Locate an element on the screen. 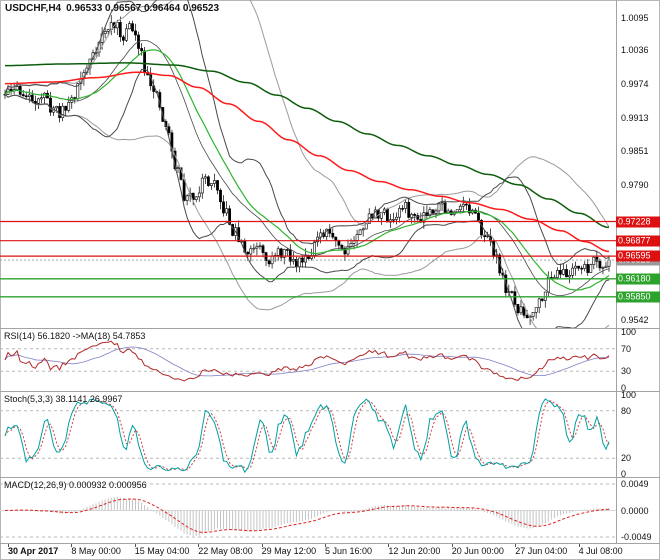 This screenshot has height=560, width=660. date-label: 30 Apr 2017 is located at coordinates (33, 551).